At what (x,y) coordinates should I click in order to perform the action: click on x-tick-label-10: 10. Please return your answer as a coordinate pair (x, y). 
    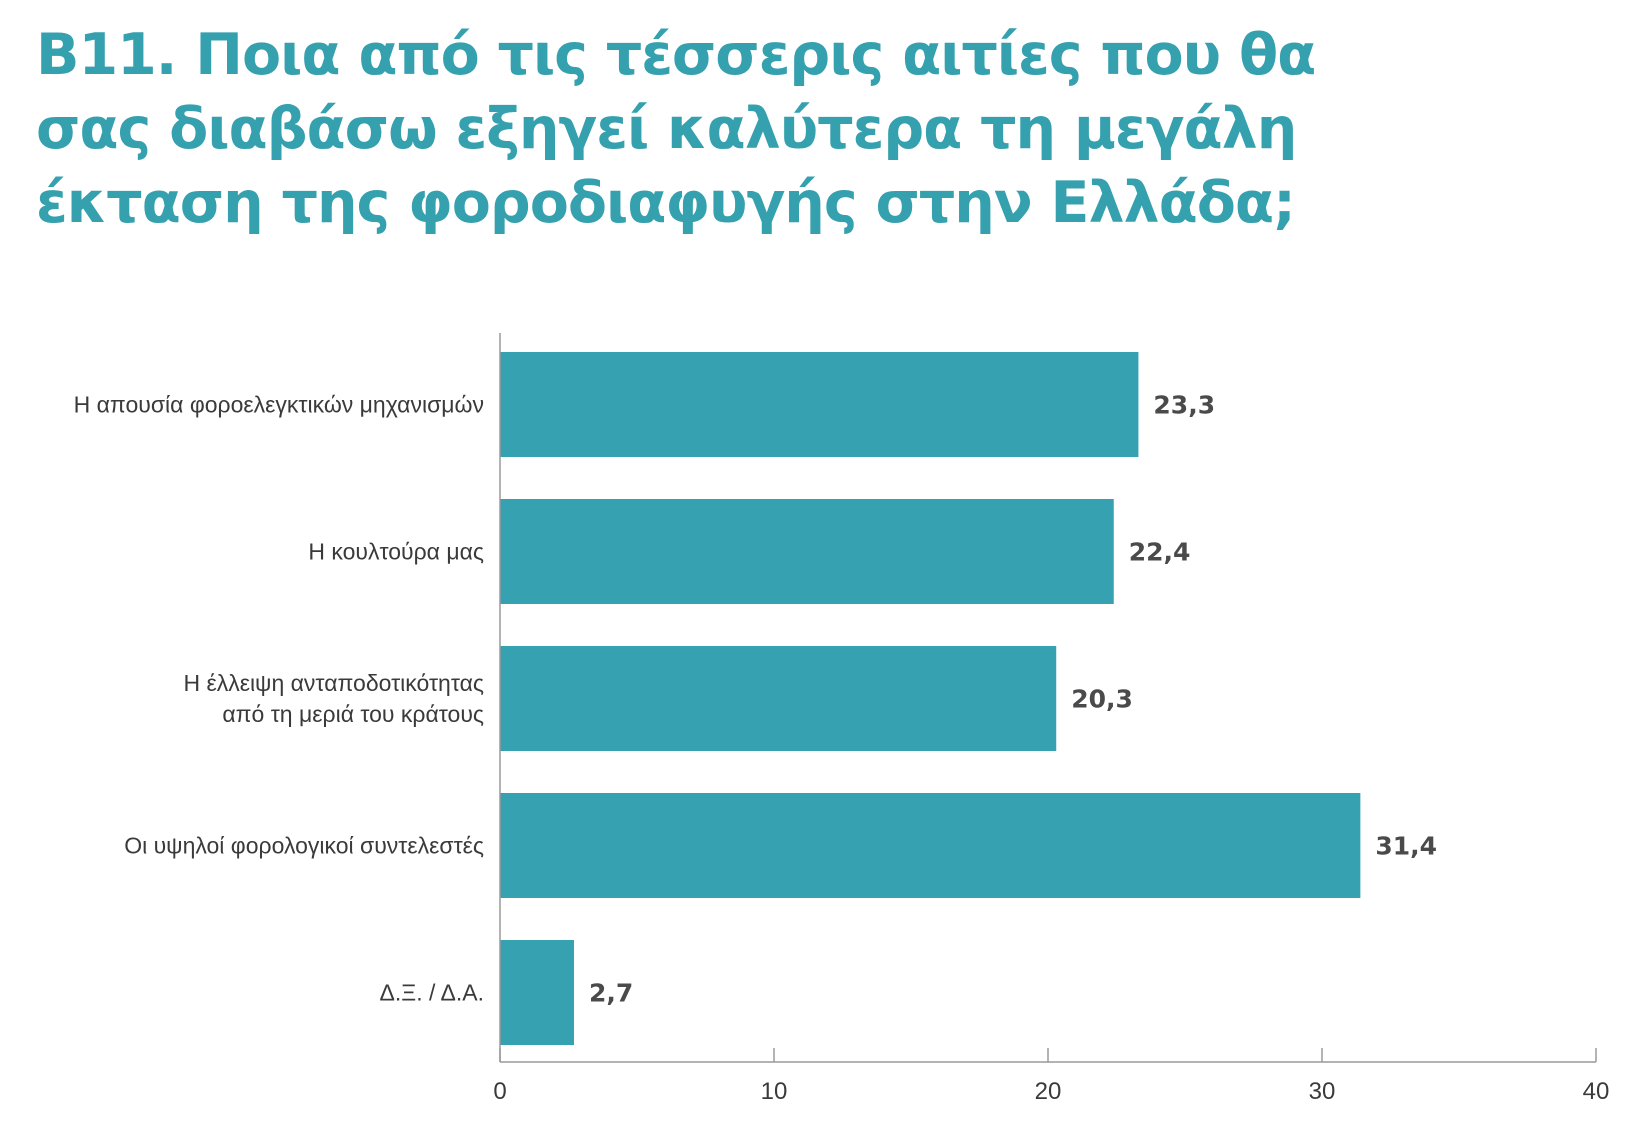
    Looking at the image, I should click on (774, 1091).